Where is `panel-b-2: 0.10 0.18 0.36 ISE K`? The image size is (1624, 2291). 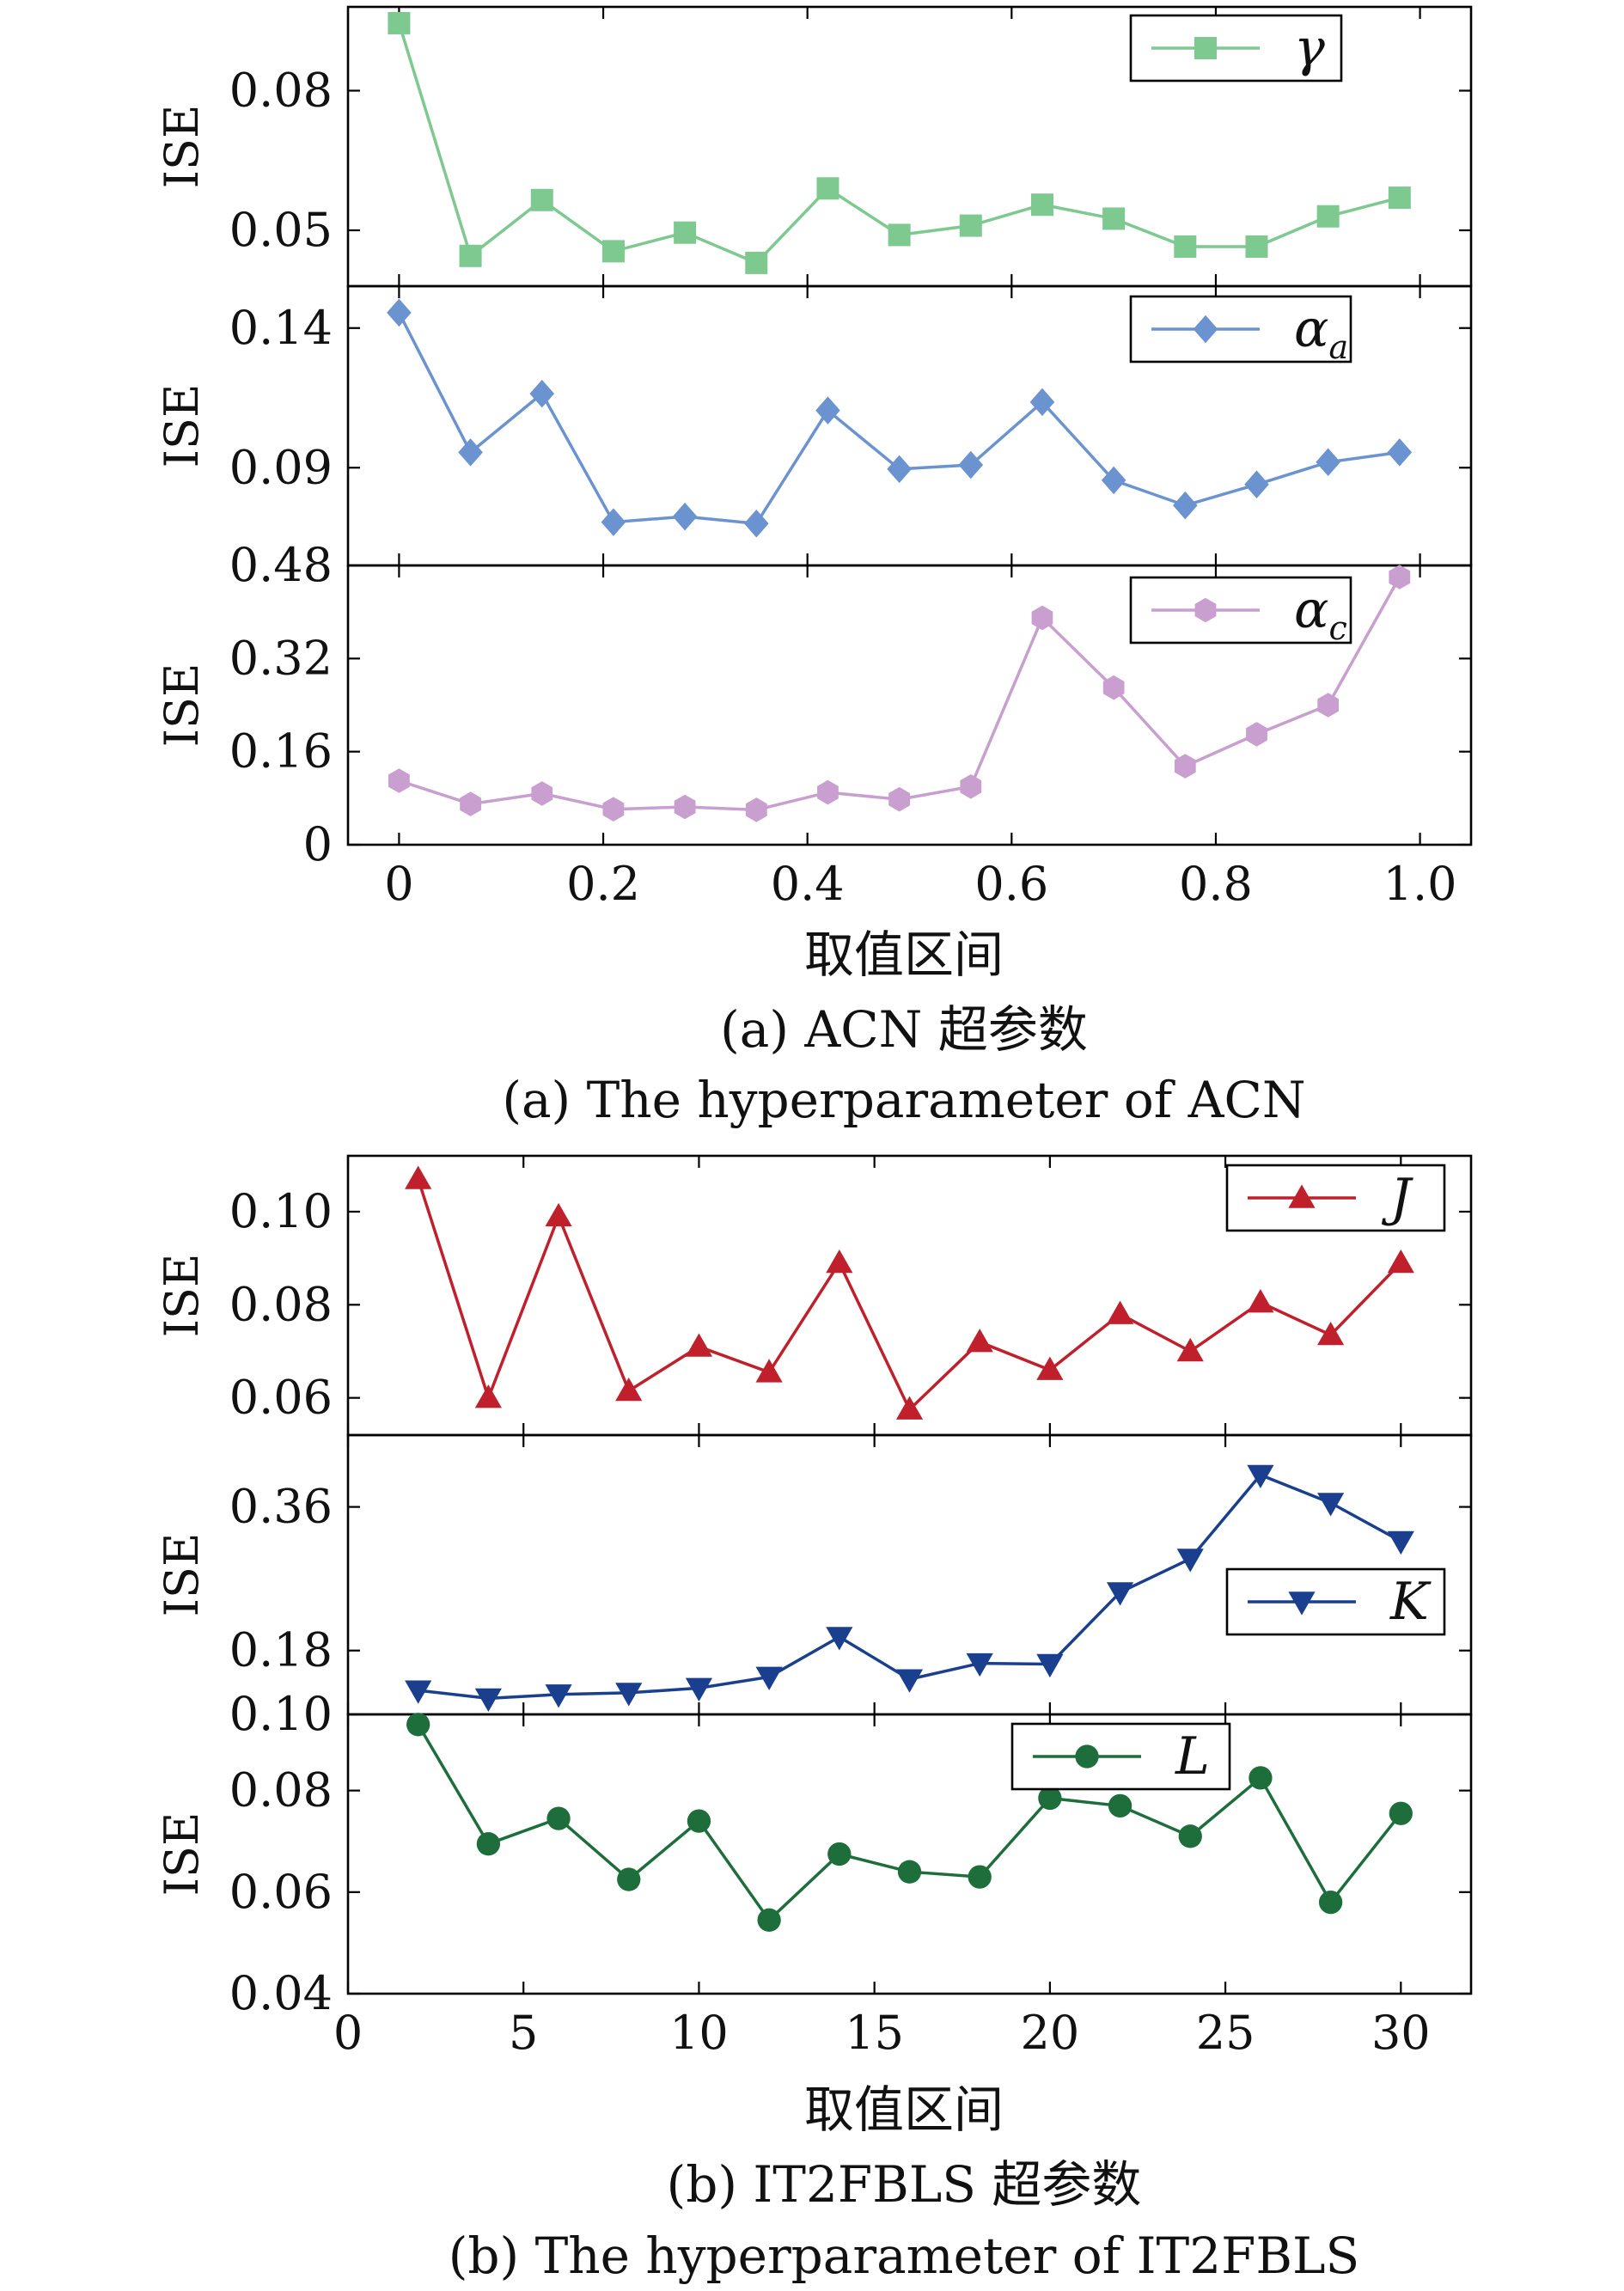
panel-b-2: 0.10 0.18 0.36 ISE K is located at coordinates (814, 1587).